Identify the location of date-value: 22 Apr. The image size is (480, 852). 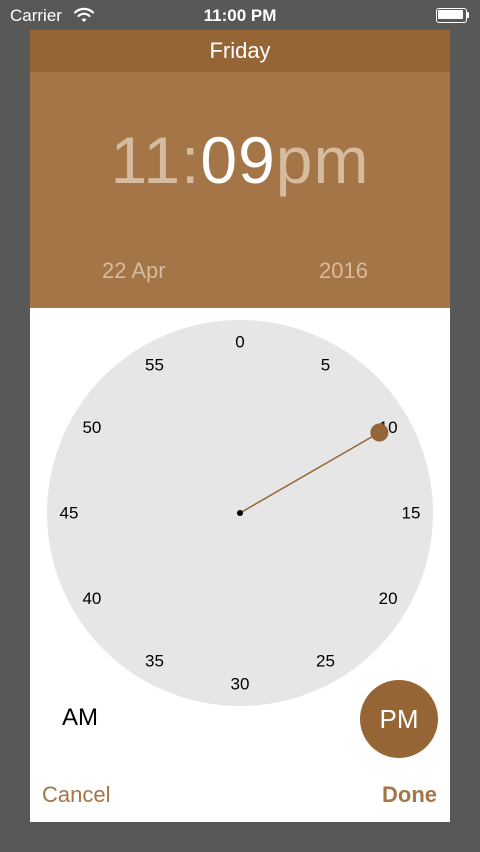
(134, 270).